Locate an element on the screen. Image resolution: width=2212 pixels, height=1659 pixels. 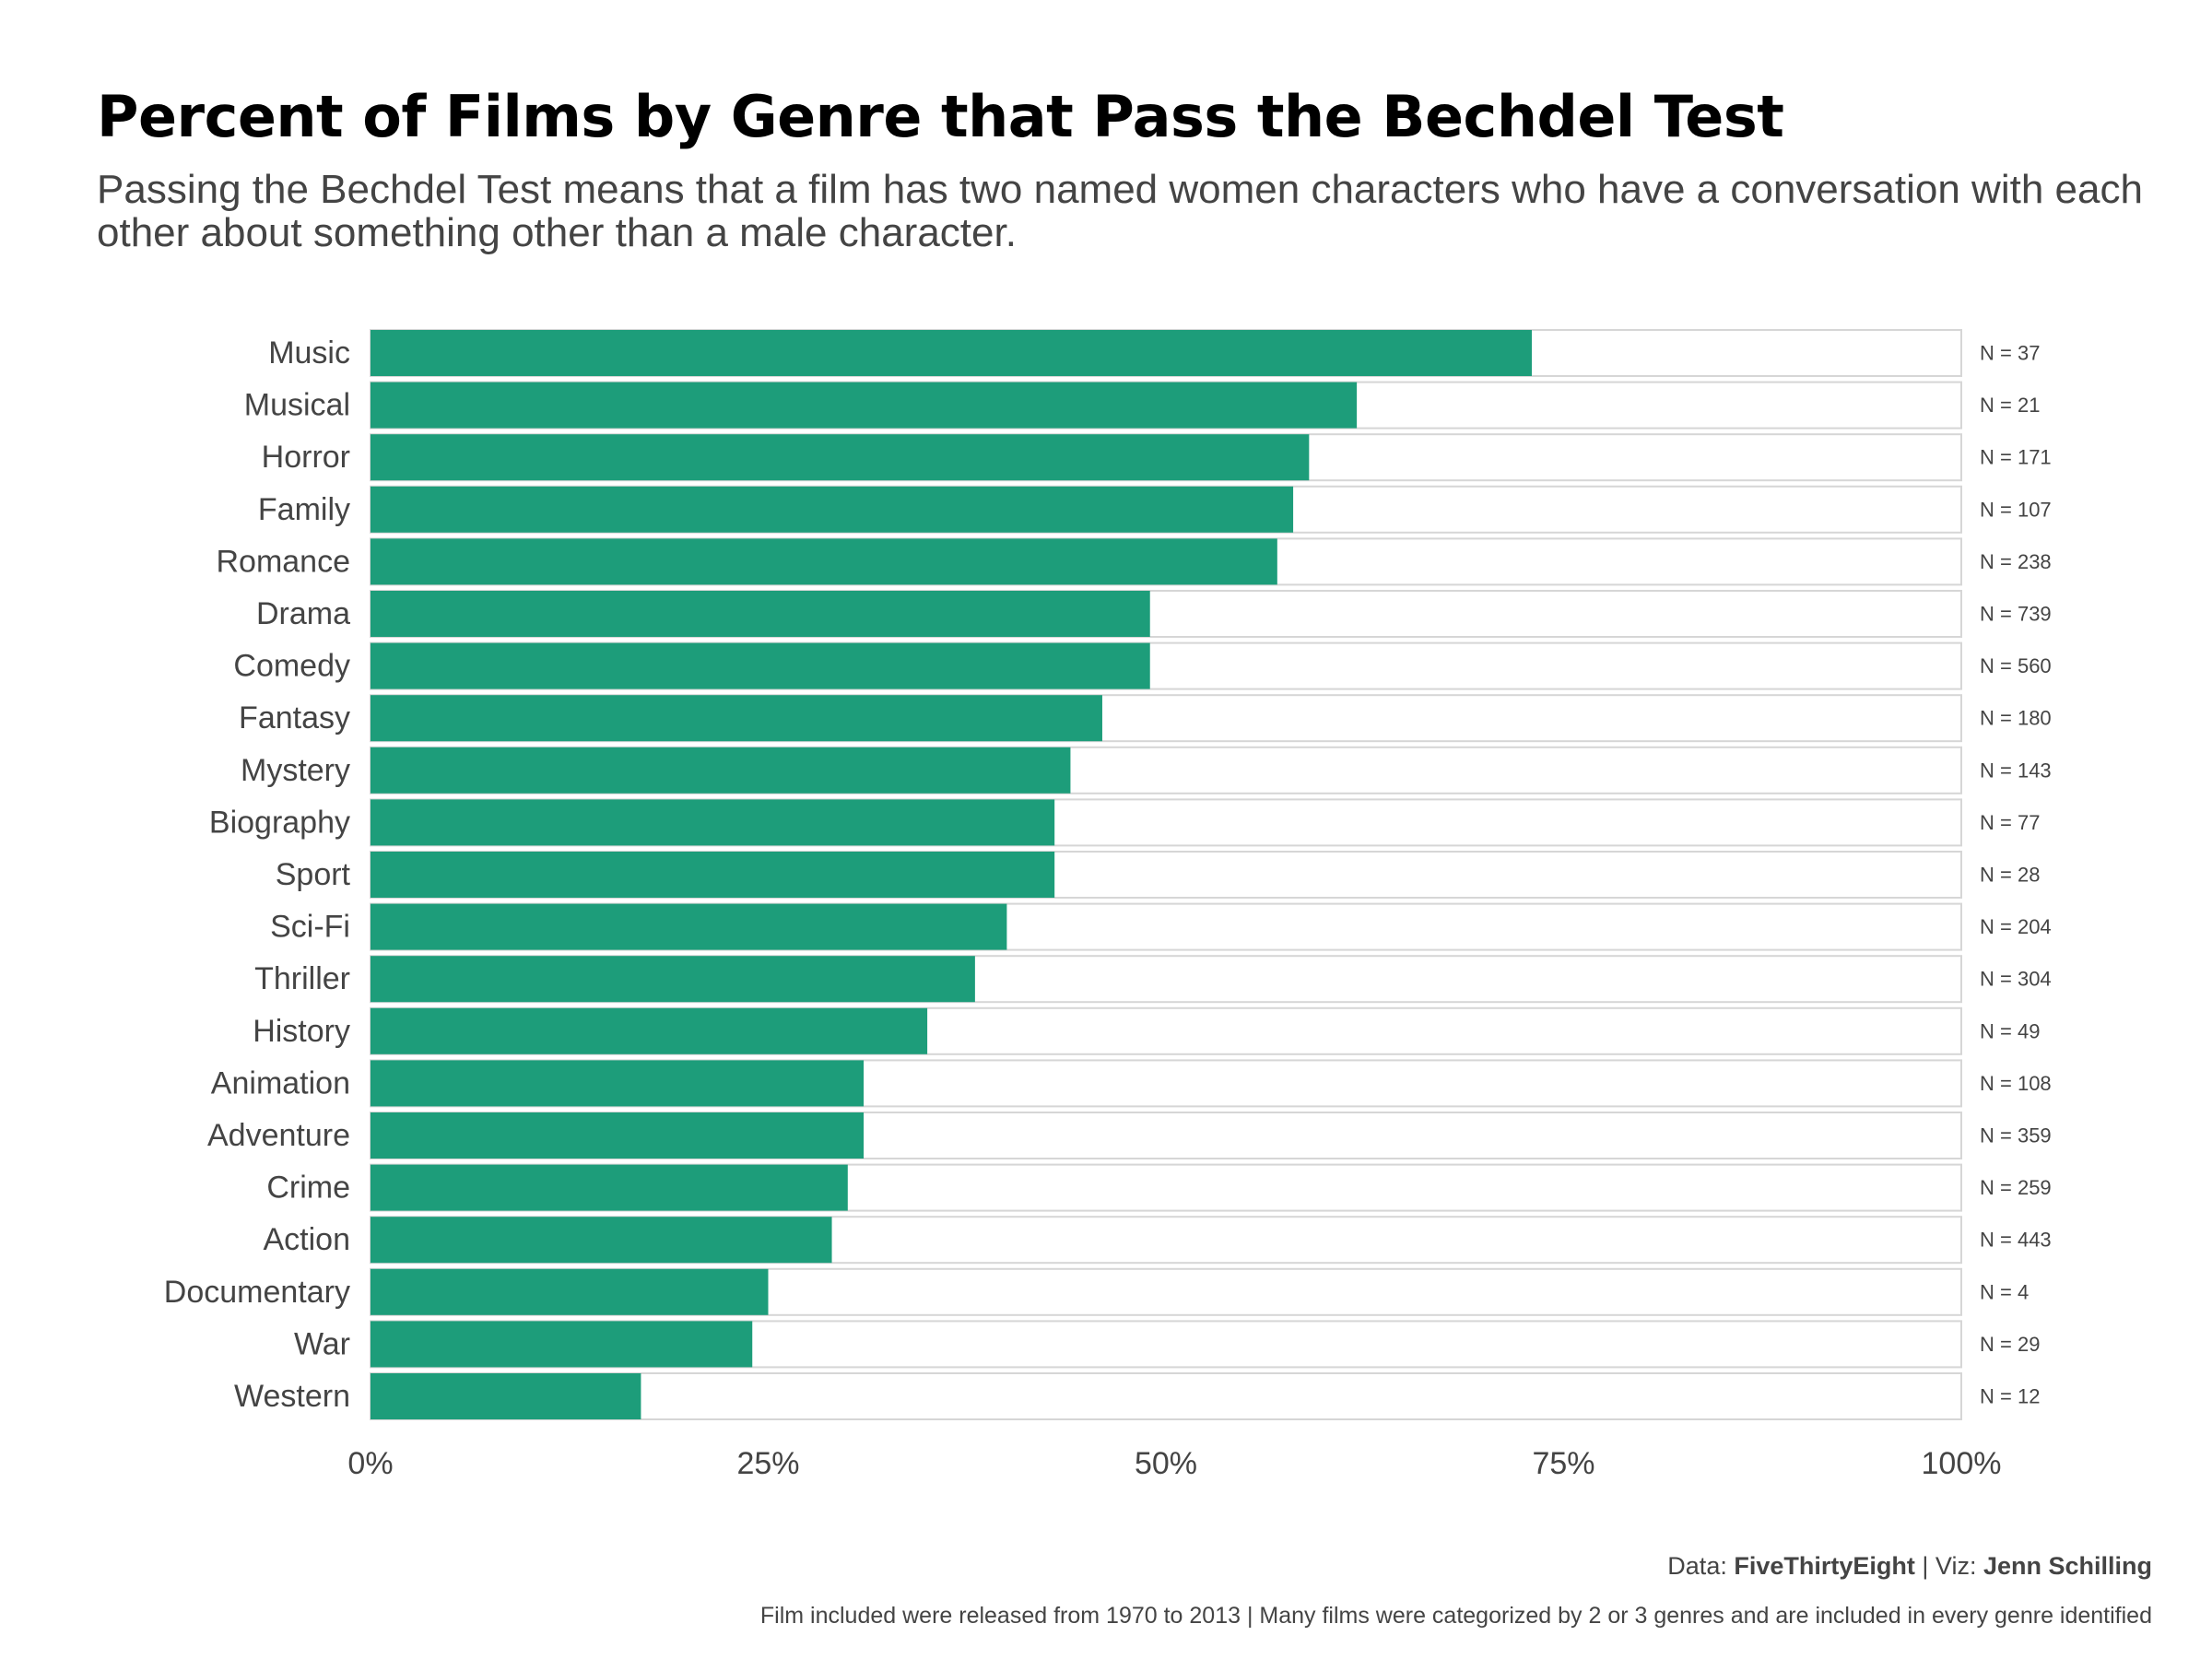
x-tick-label: 100% is located at coordinates (1962, 1463).